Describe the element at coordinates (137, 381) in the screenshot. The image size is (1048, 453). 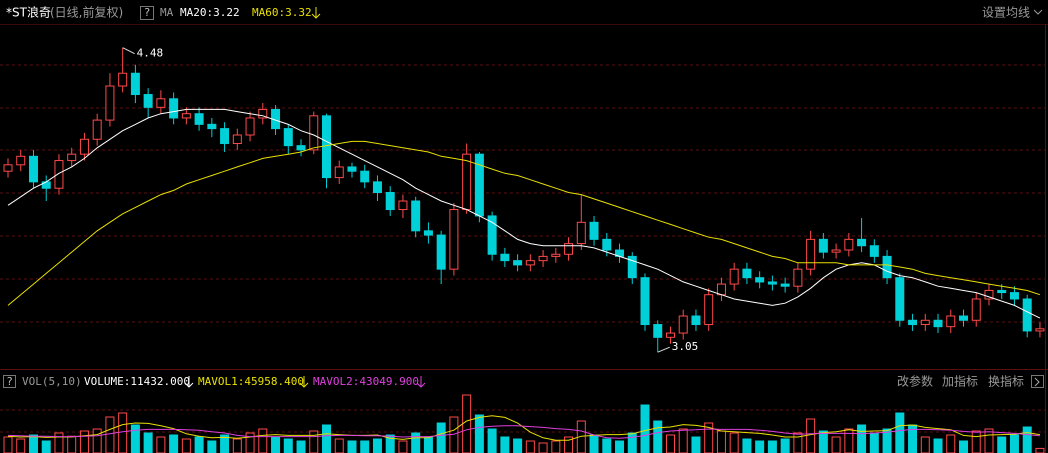
I see `volume-value: VOLUME:11432.000` at that location.